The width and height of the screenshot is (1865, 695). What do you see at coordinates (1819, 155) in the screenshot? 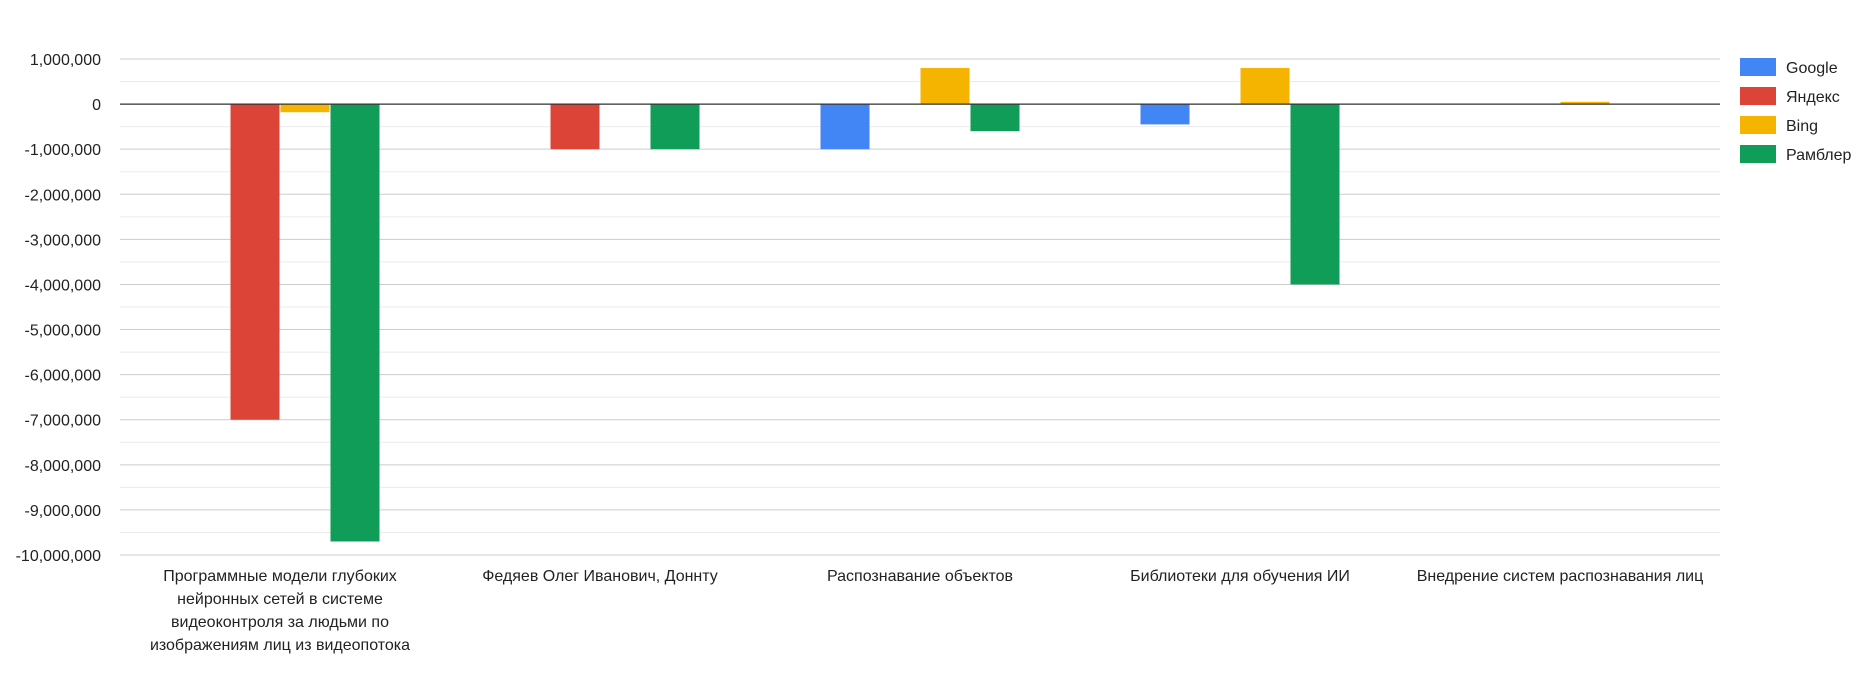
I see `legend-label: Рамблер` at bounding box center [1819, 155].